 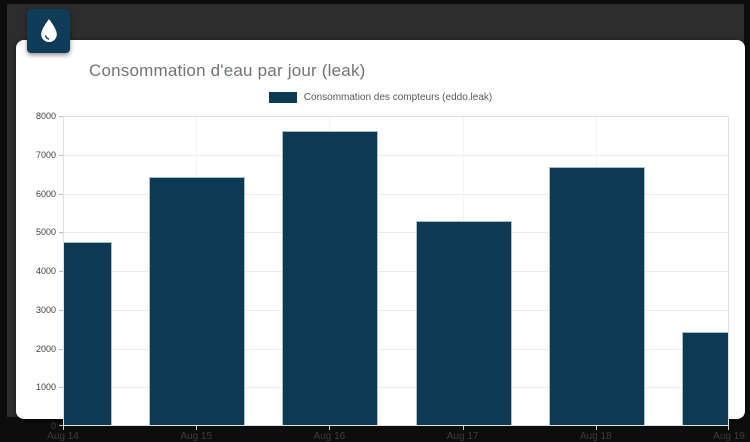 I want to click on y-axis-label: 4000, so click(x=45, y=271).